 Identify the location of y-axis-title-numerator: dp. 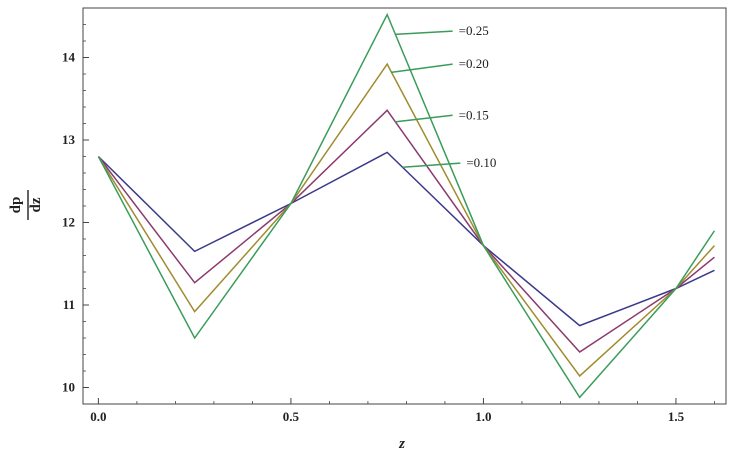
(16, 205).